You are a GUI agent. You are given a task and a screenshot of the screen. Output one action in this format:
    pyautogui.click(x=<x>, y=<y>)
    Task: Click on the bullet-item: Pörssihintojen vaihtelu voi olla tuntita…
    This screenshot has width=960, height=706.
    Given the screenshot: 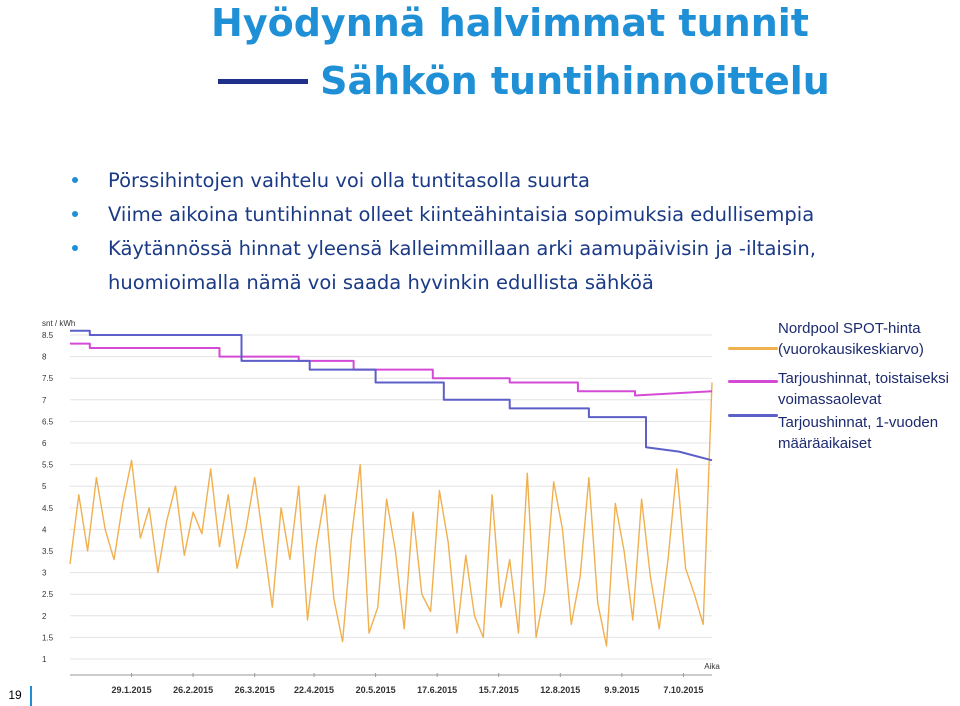 What is the action you would take?
    pyautogui.click(x=502, y=181)
    